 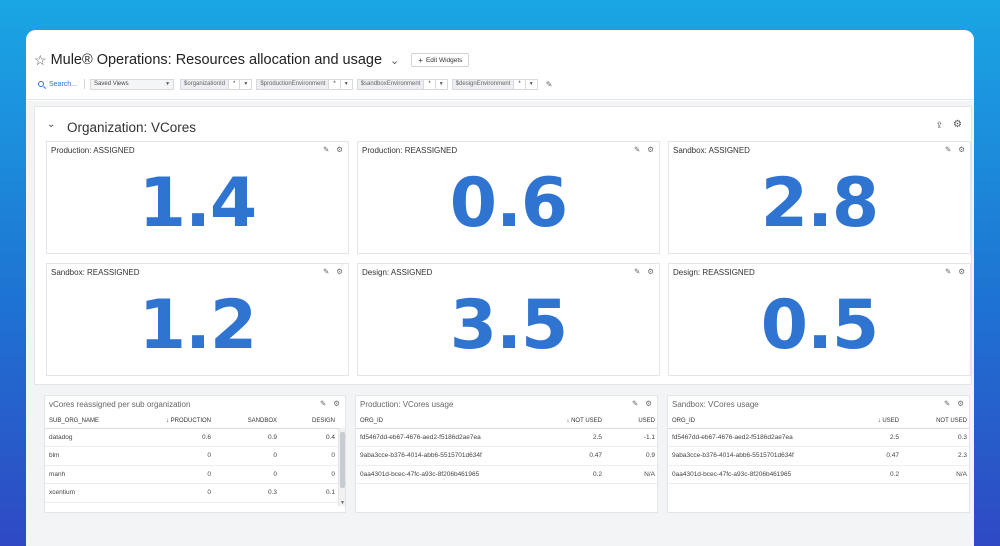 What do you see at coordinates (192, 437) in the screenshot?
I see `table-row: datadog 0.6 0.9 0.4` at bounding box center [192, 437].